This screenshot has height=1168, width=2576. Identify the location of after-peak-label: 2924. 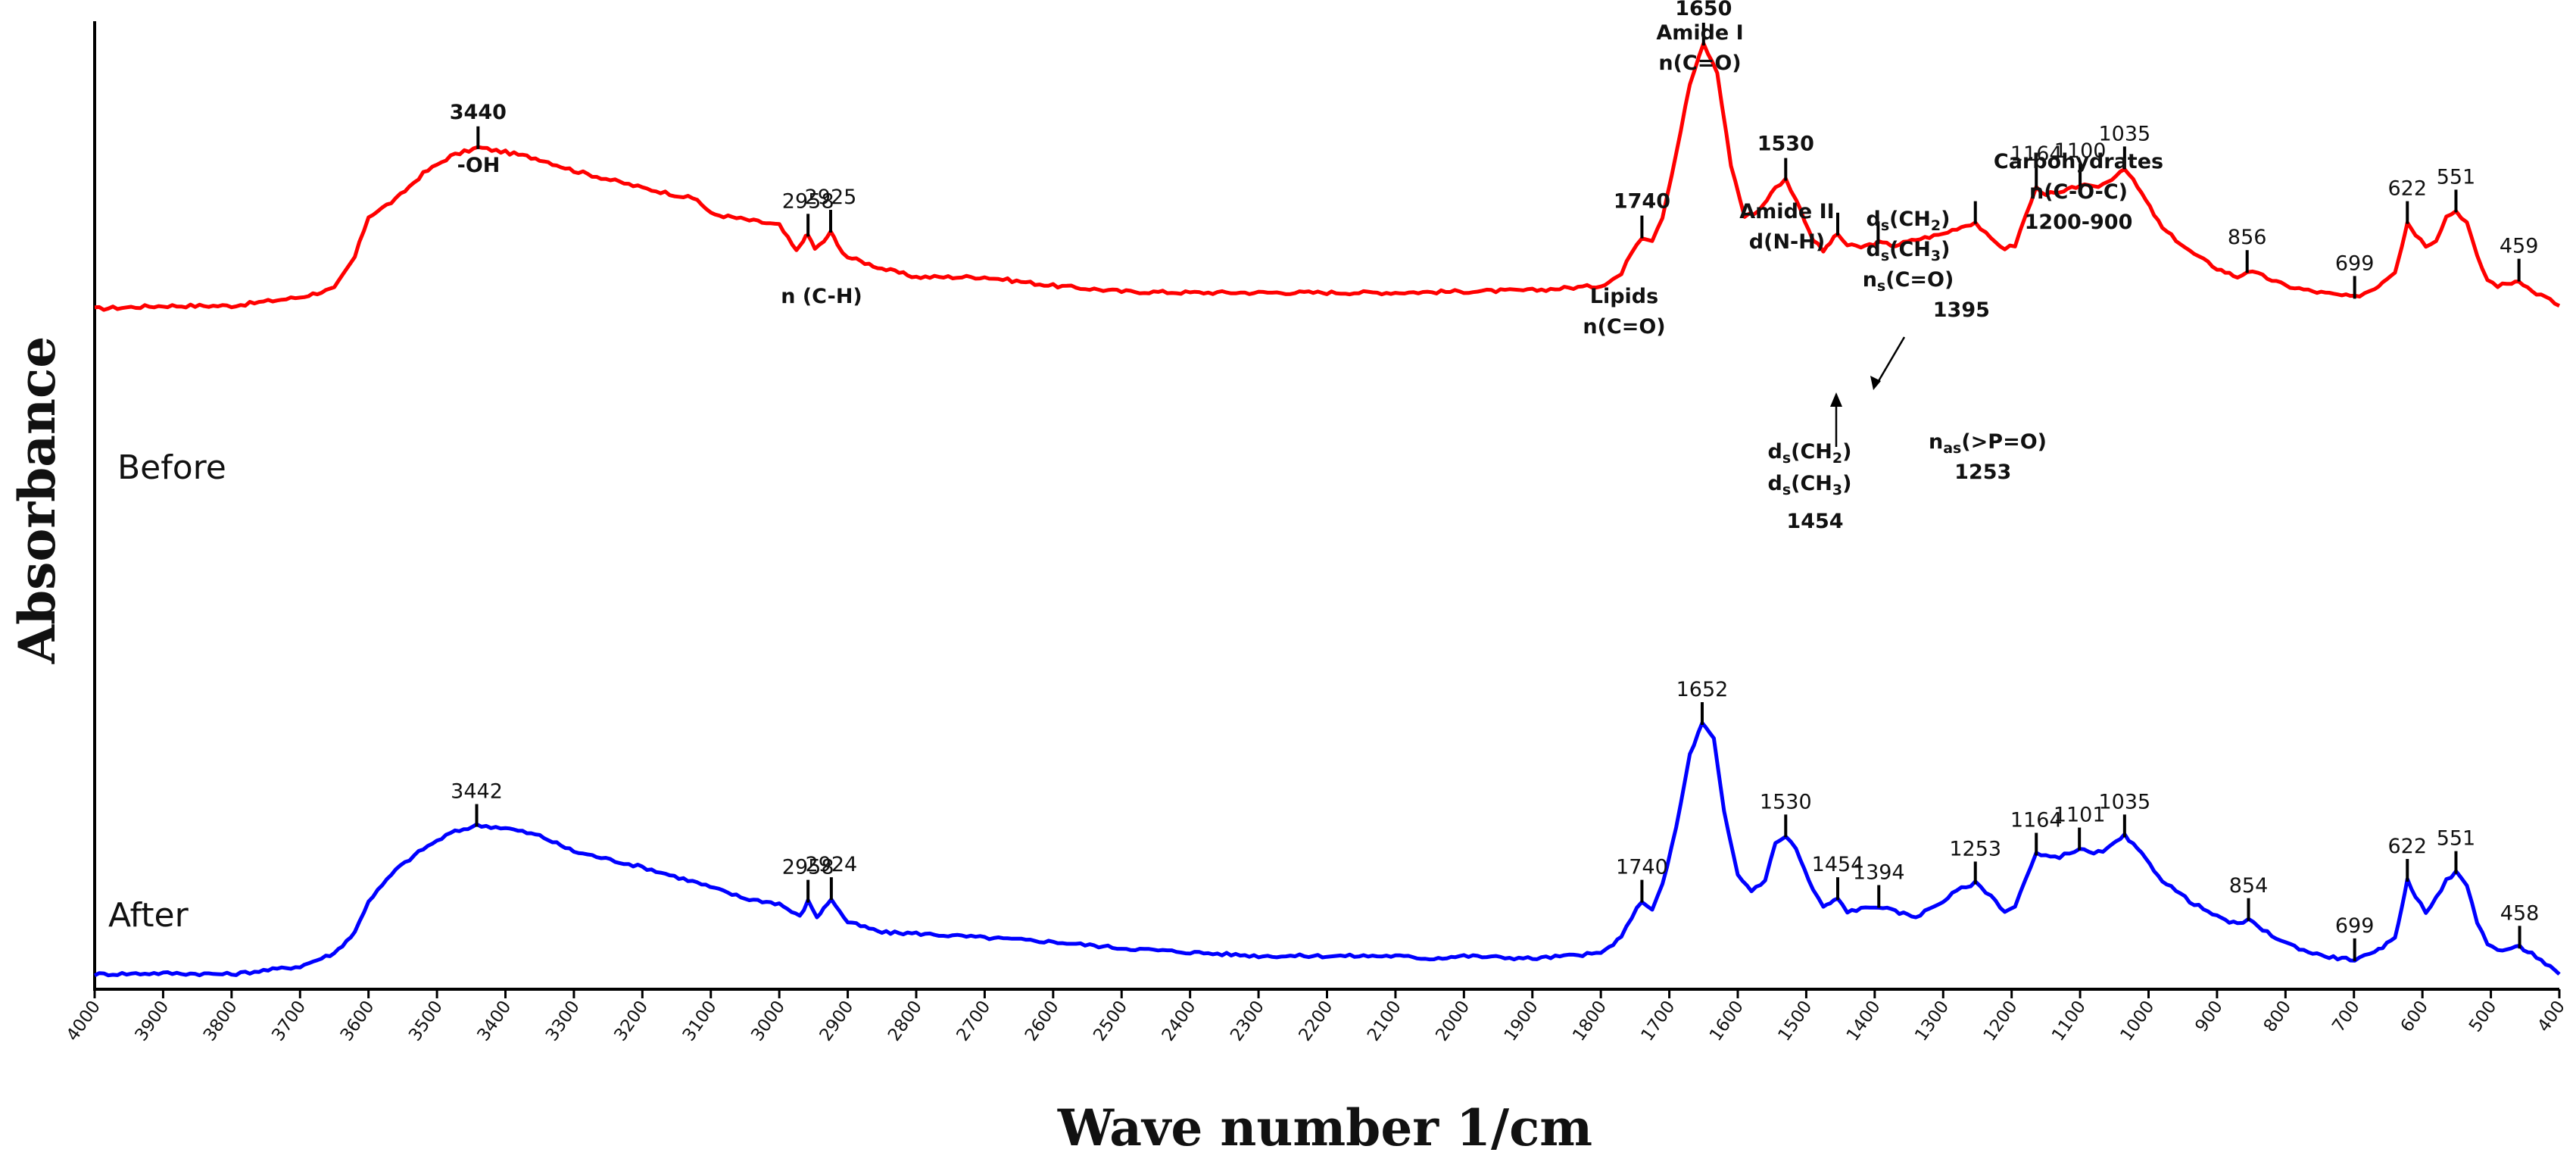
(832, 864).